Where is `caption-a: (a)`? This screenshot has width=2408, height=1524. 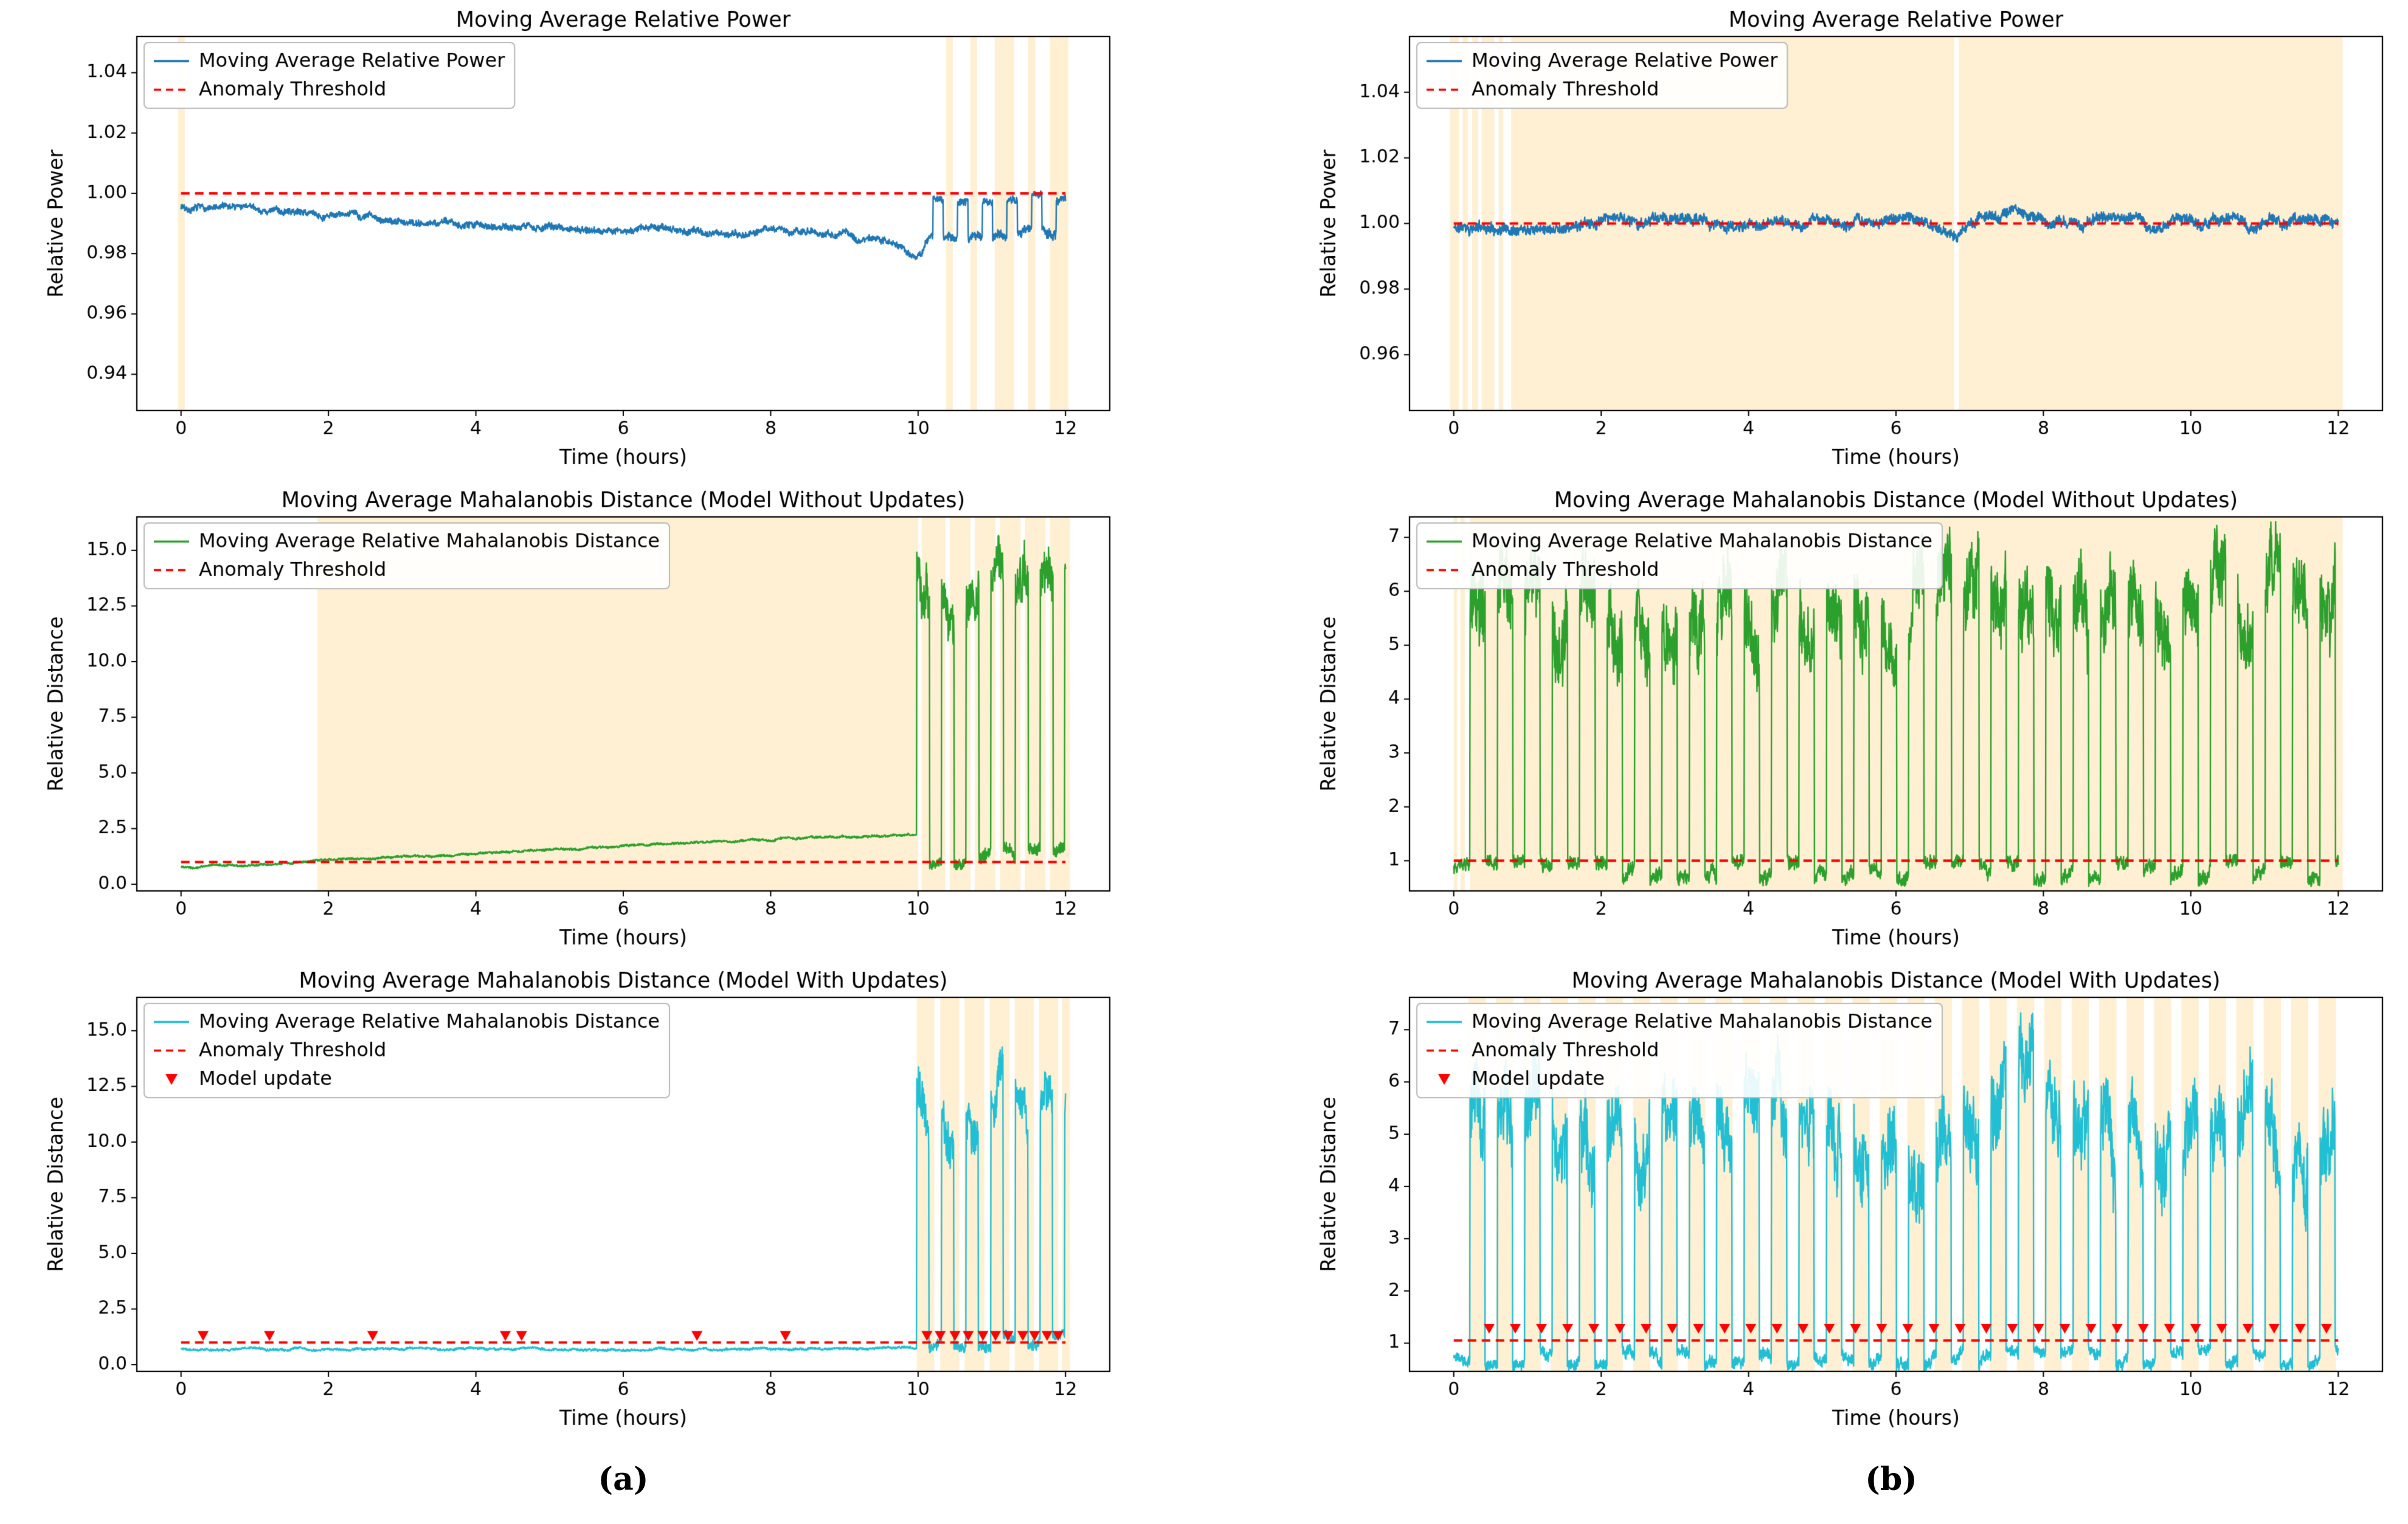
caption-a: (a) is located at coordinates (623, 1479).